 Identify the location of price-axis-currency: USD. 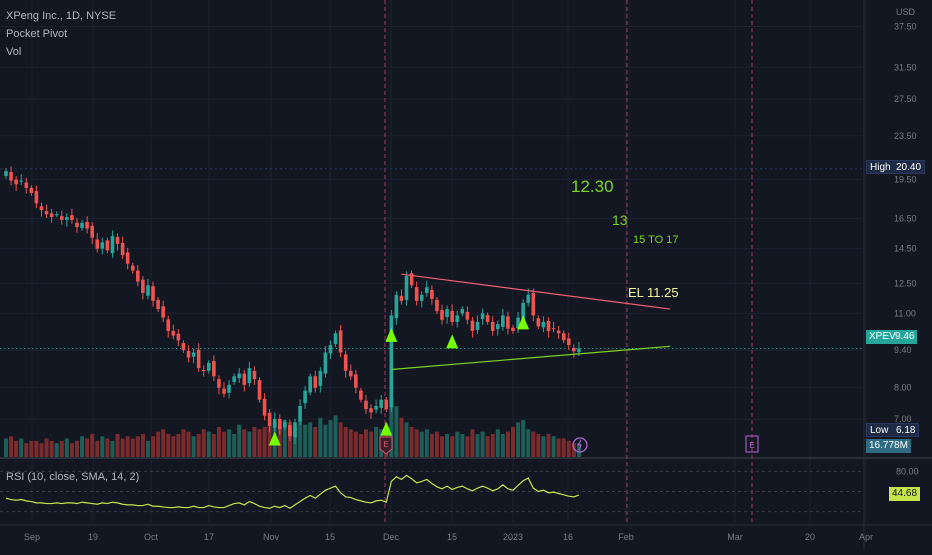
(906, 12).